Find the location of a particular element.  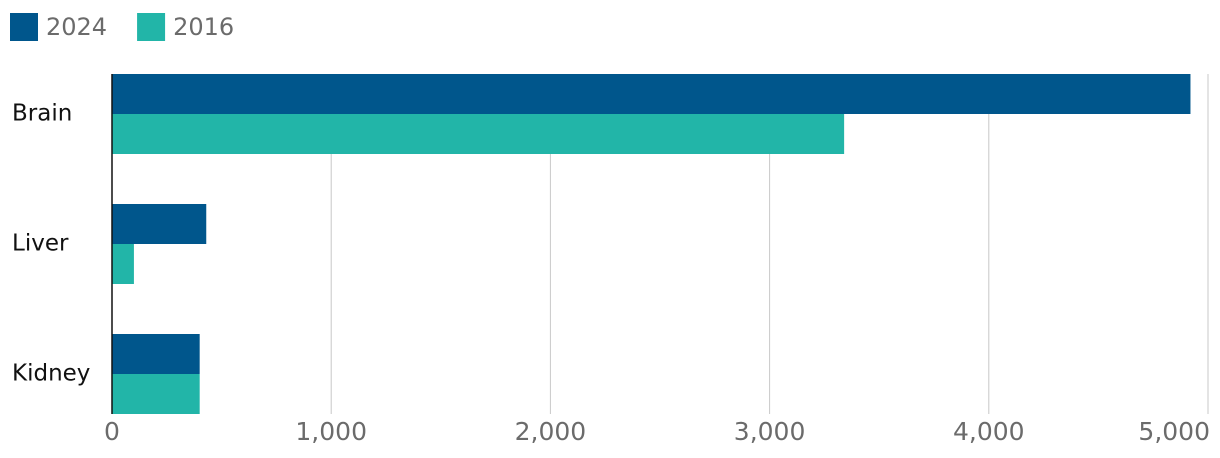

legend-label: 2016 is located at coordinates (203, 27).